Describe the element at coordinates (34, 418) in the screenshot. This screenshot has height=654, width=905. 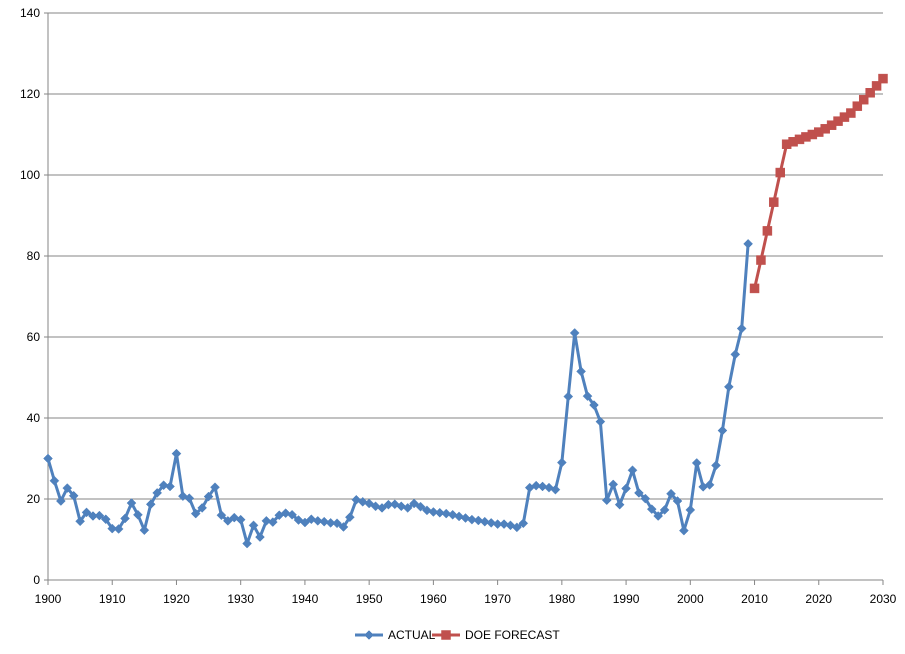
I see `y-tick-label: 40` at that location.